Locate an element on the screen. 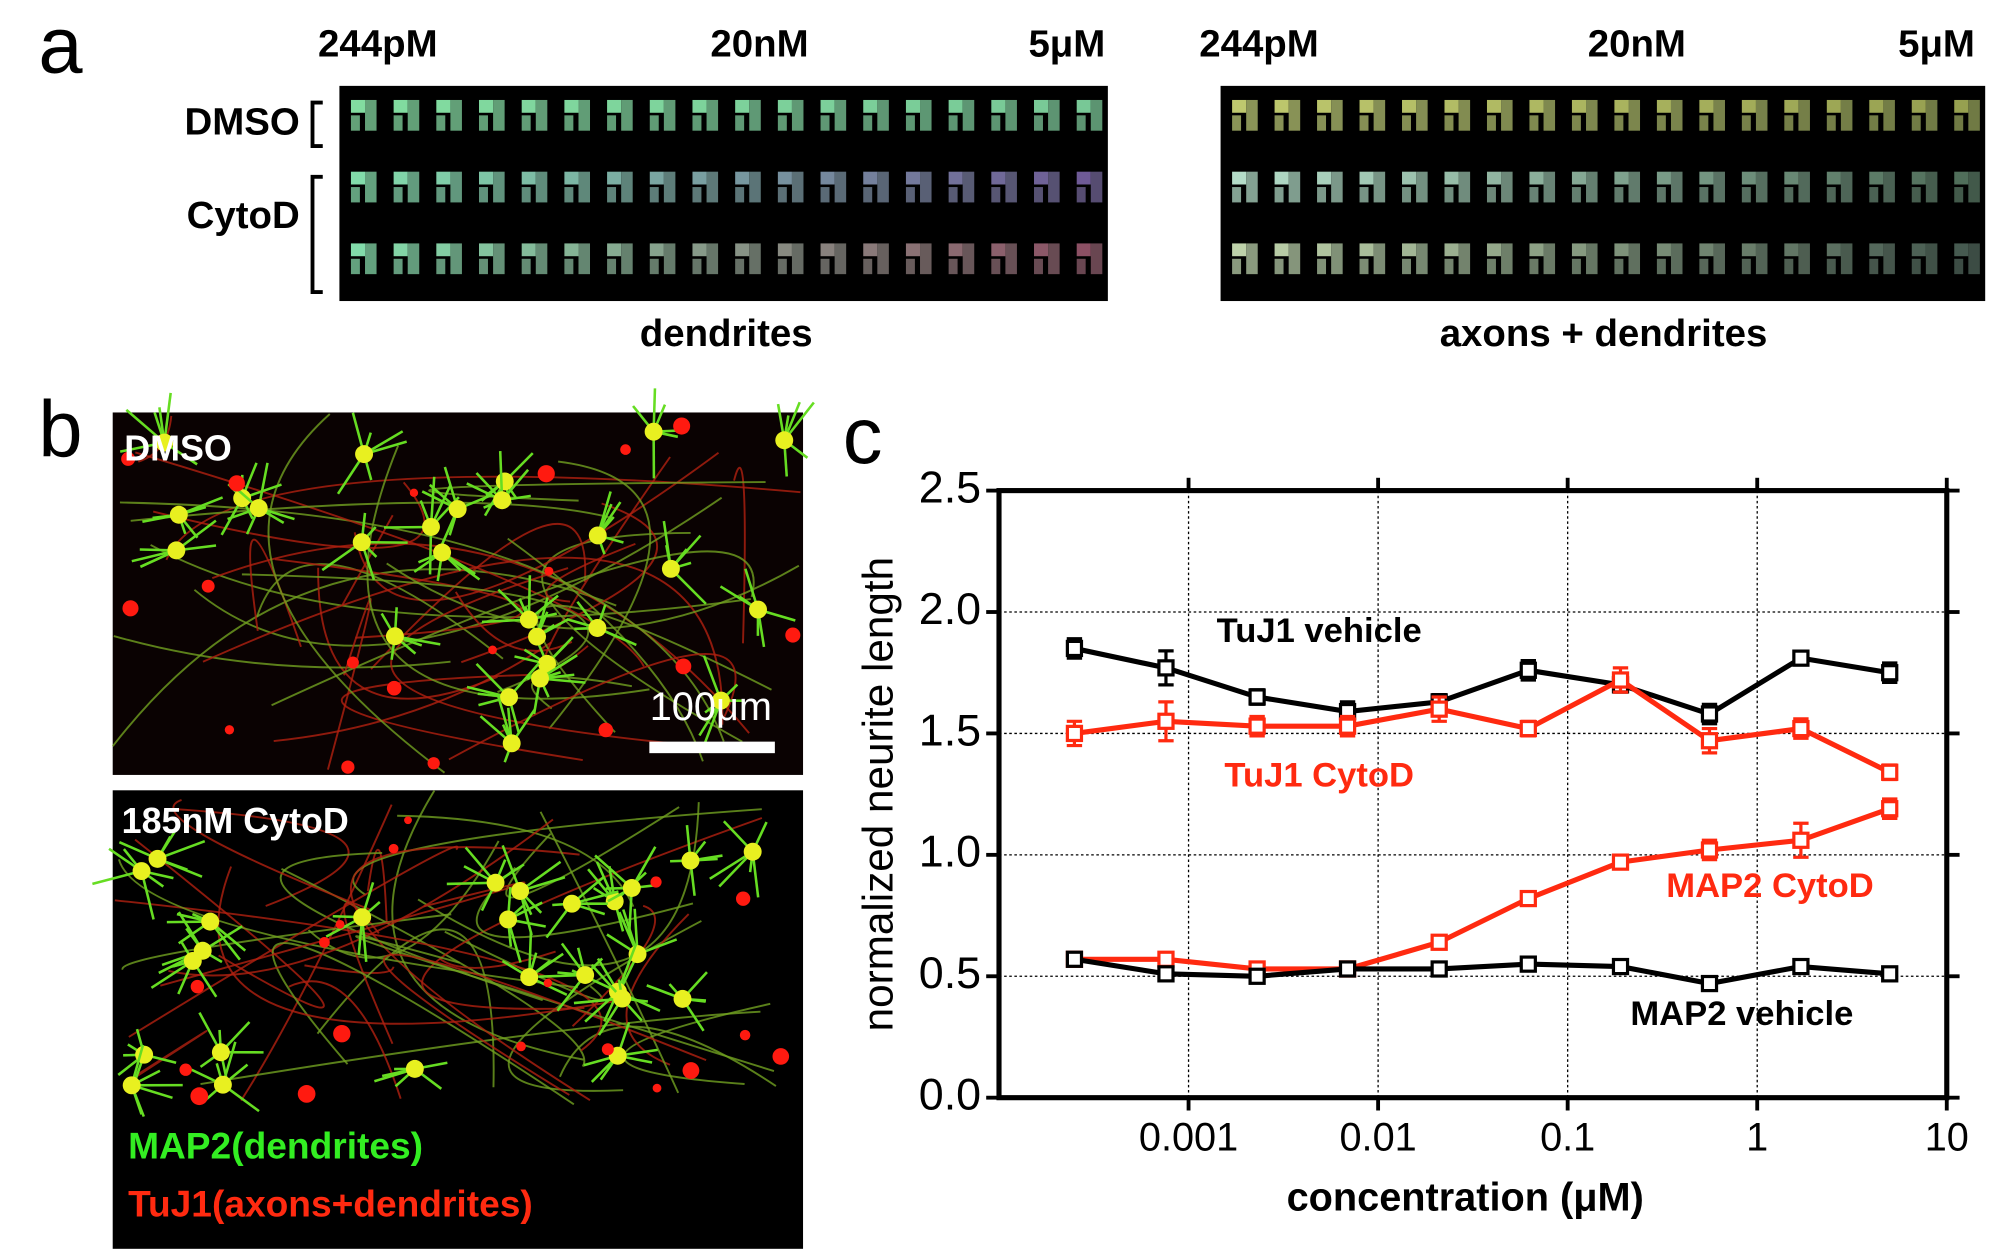  image-label: 185nM CytoD is located at coordinates (235, 821).